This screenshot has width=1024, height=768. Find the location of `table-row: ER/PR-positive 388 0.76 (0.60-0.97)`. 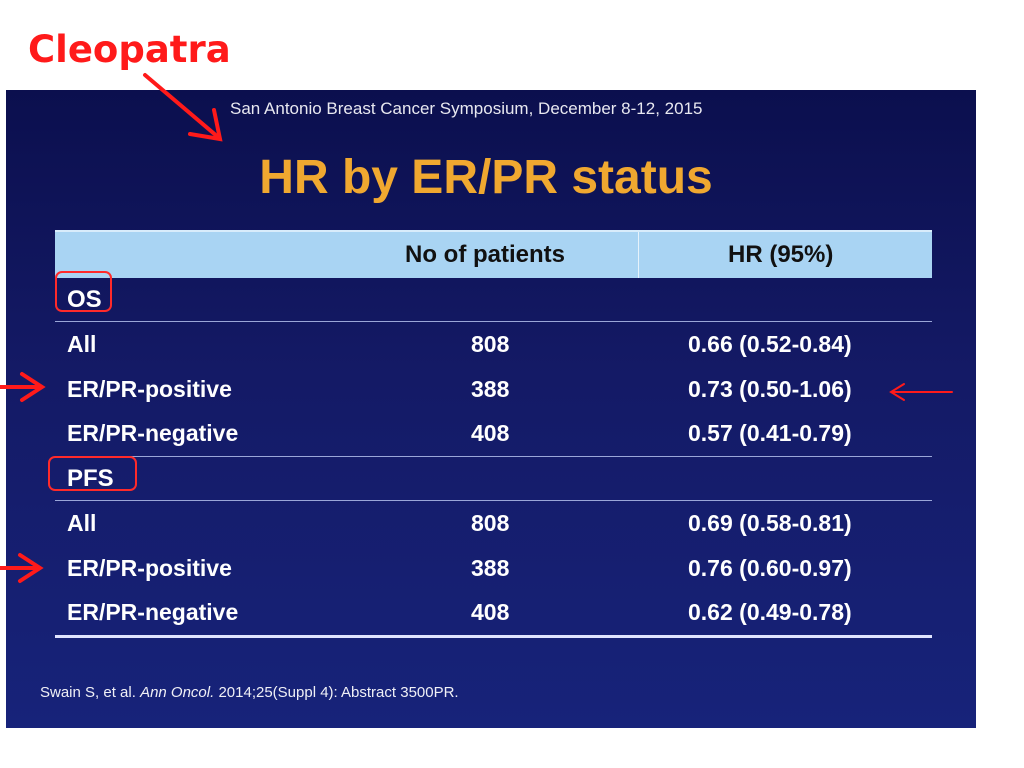

table-row: ER/PR-positive 388 0.76 (0.60-0.97) is located at coordinates (493, 568).